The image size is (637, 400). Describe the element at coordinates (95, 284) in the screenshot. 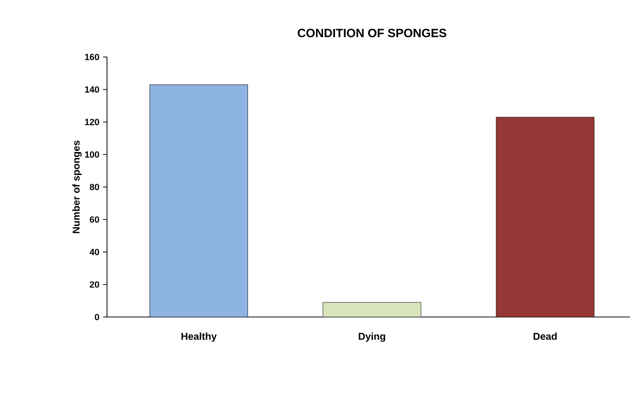

I see `y-tick-label: 20` at that location.